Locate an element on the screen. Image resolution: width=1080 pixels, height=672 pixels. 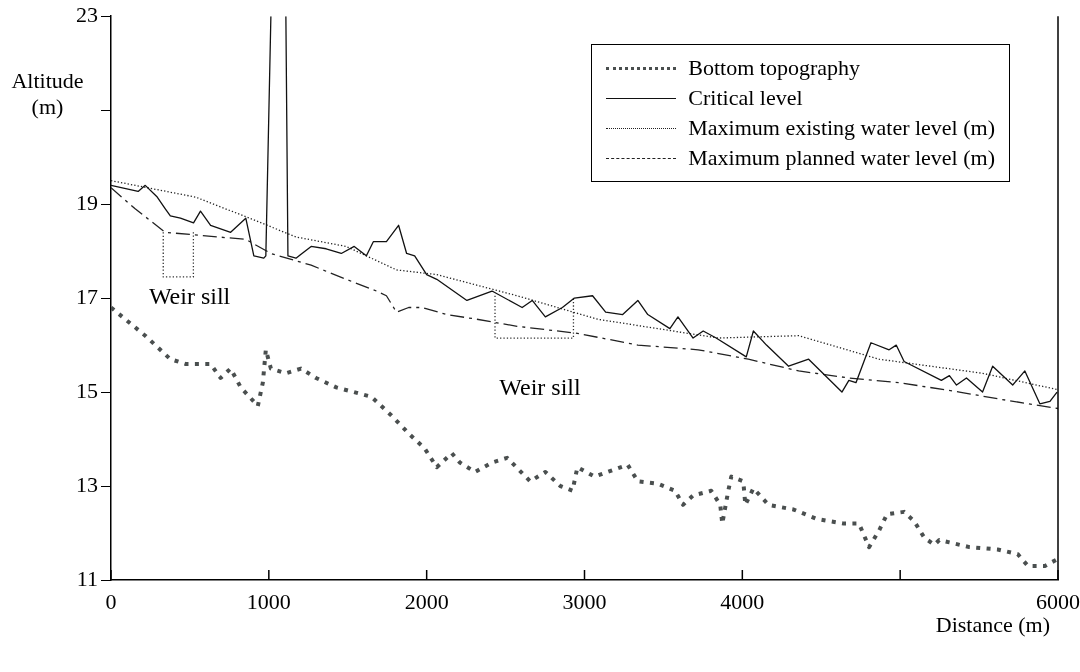
x-tick-label: 6000 is located at coordinates (1058, 601).